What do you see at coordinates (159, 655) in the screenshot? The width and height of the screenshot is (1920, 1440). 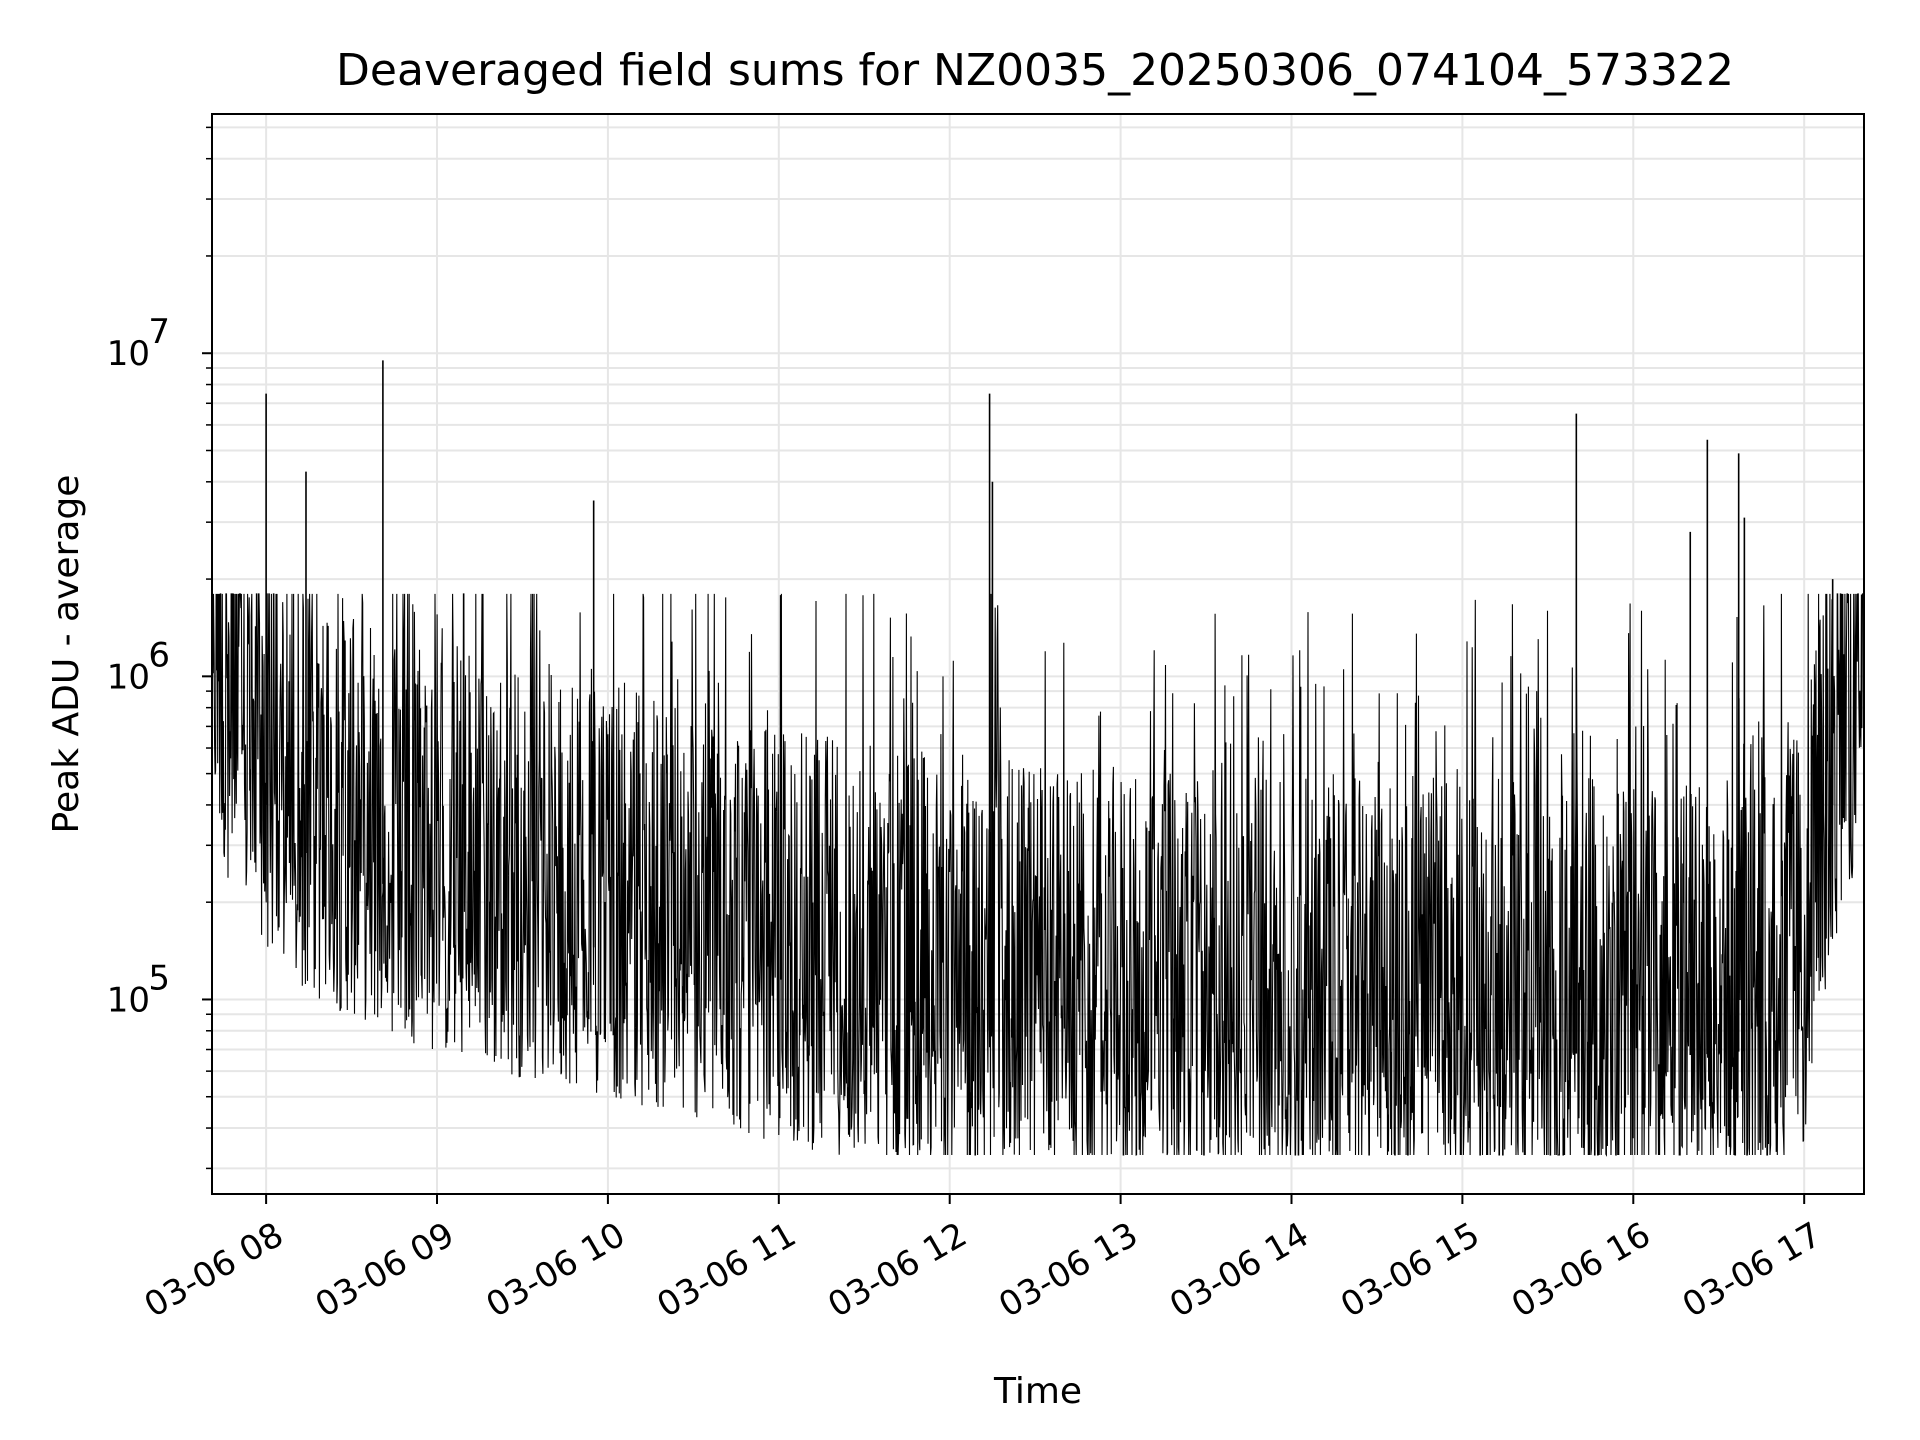 I see `y-tick-exponent: 6` at bounding box center [159, 655].